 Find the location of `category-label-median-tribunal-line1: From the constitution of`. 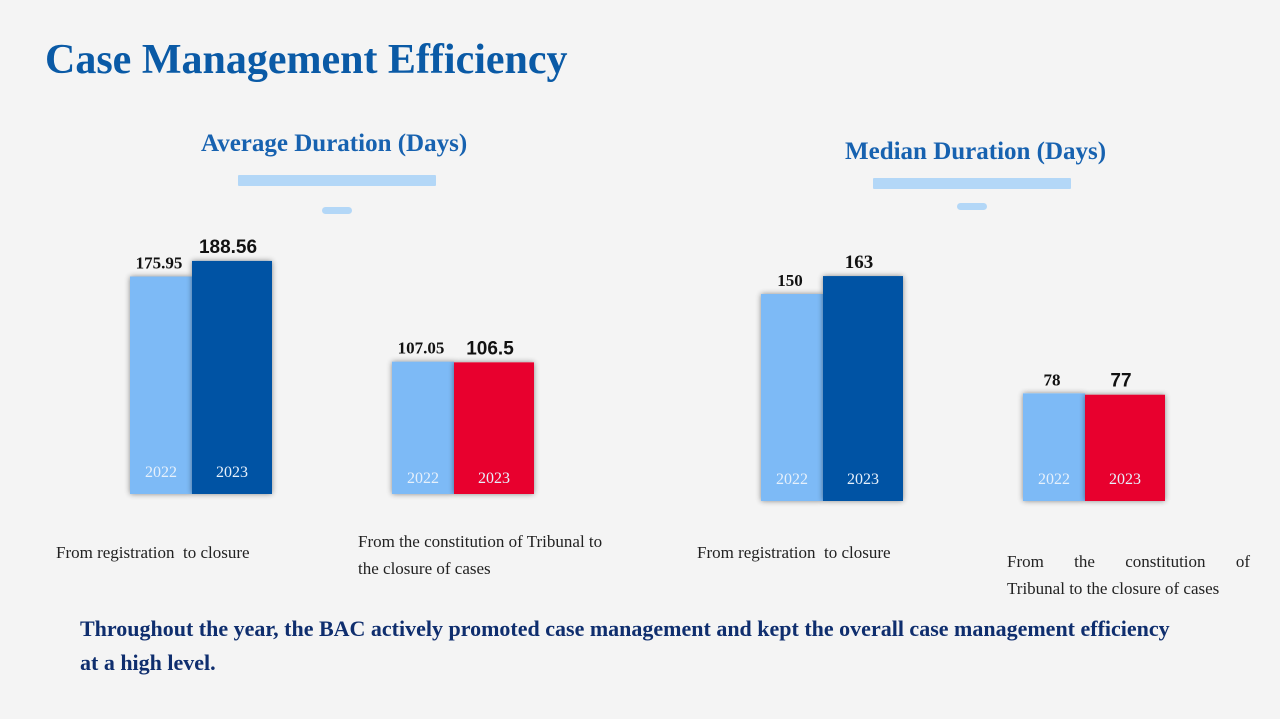

category-label-median-tribunal-line1: From the constitution of is located at coordinates (1128, 561).